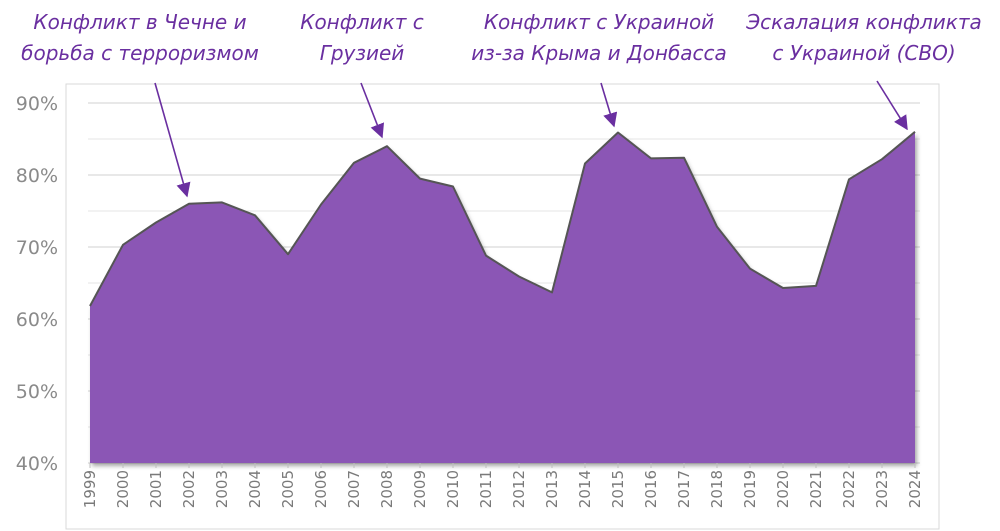 The image size is (1000, 531). I want to click on x-tick-label: 2018, so click(717, 489).